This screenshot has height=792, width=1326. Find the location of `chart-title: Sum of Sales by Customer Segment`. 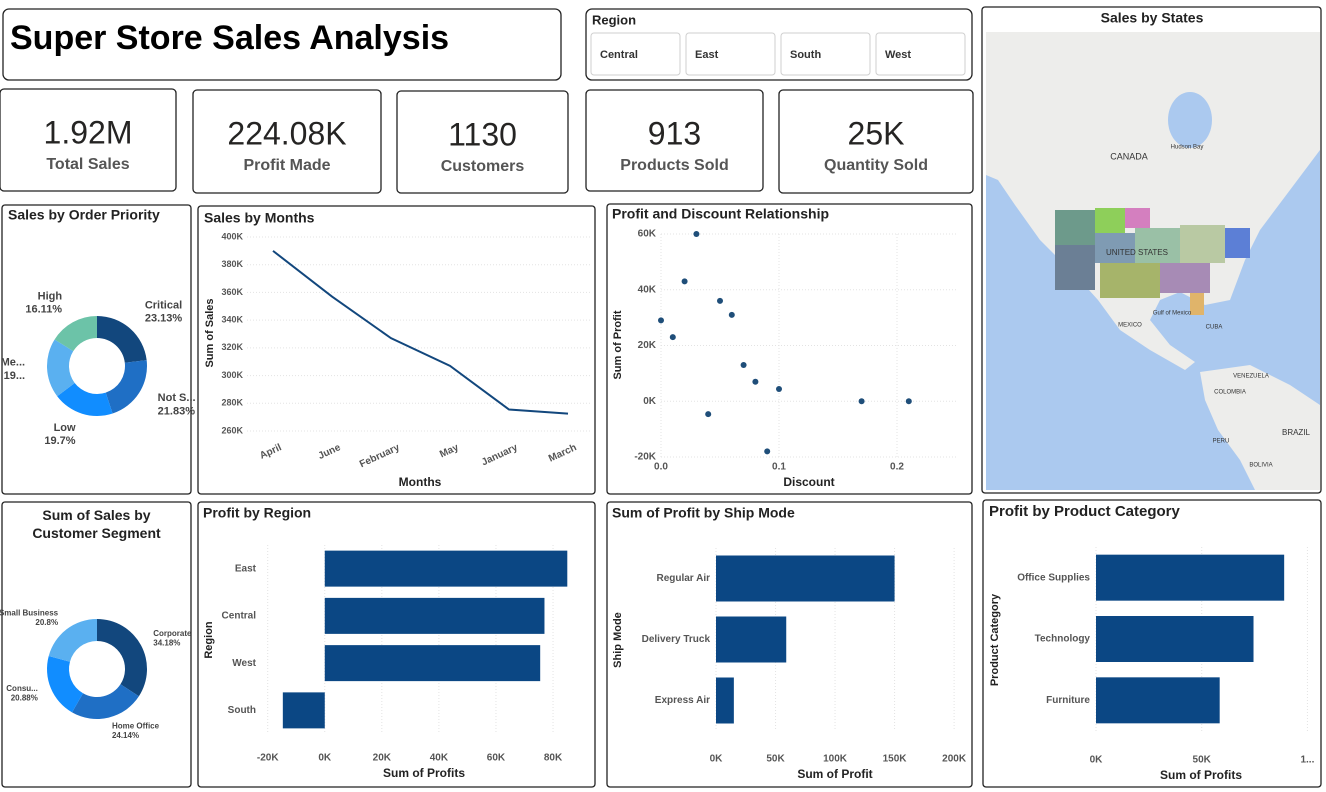

chart-title: Sum of Sales by Customer Segment is located at coordinates (96, 524).